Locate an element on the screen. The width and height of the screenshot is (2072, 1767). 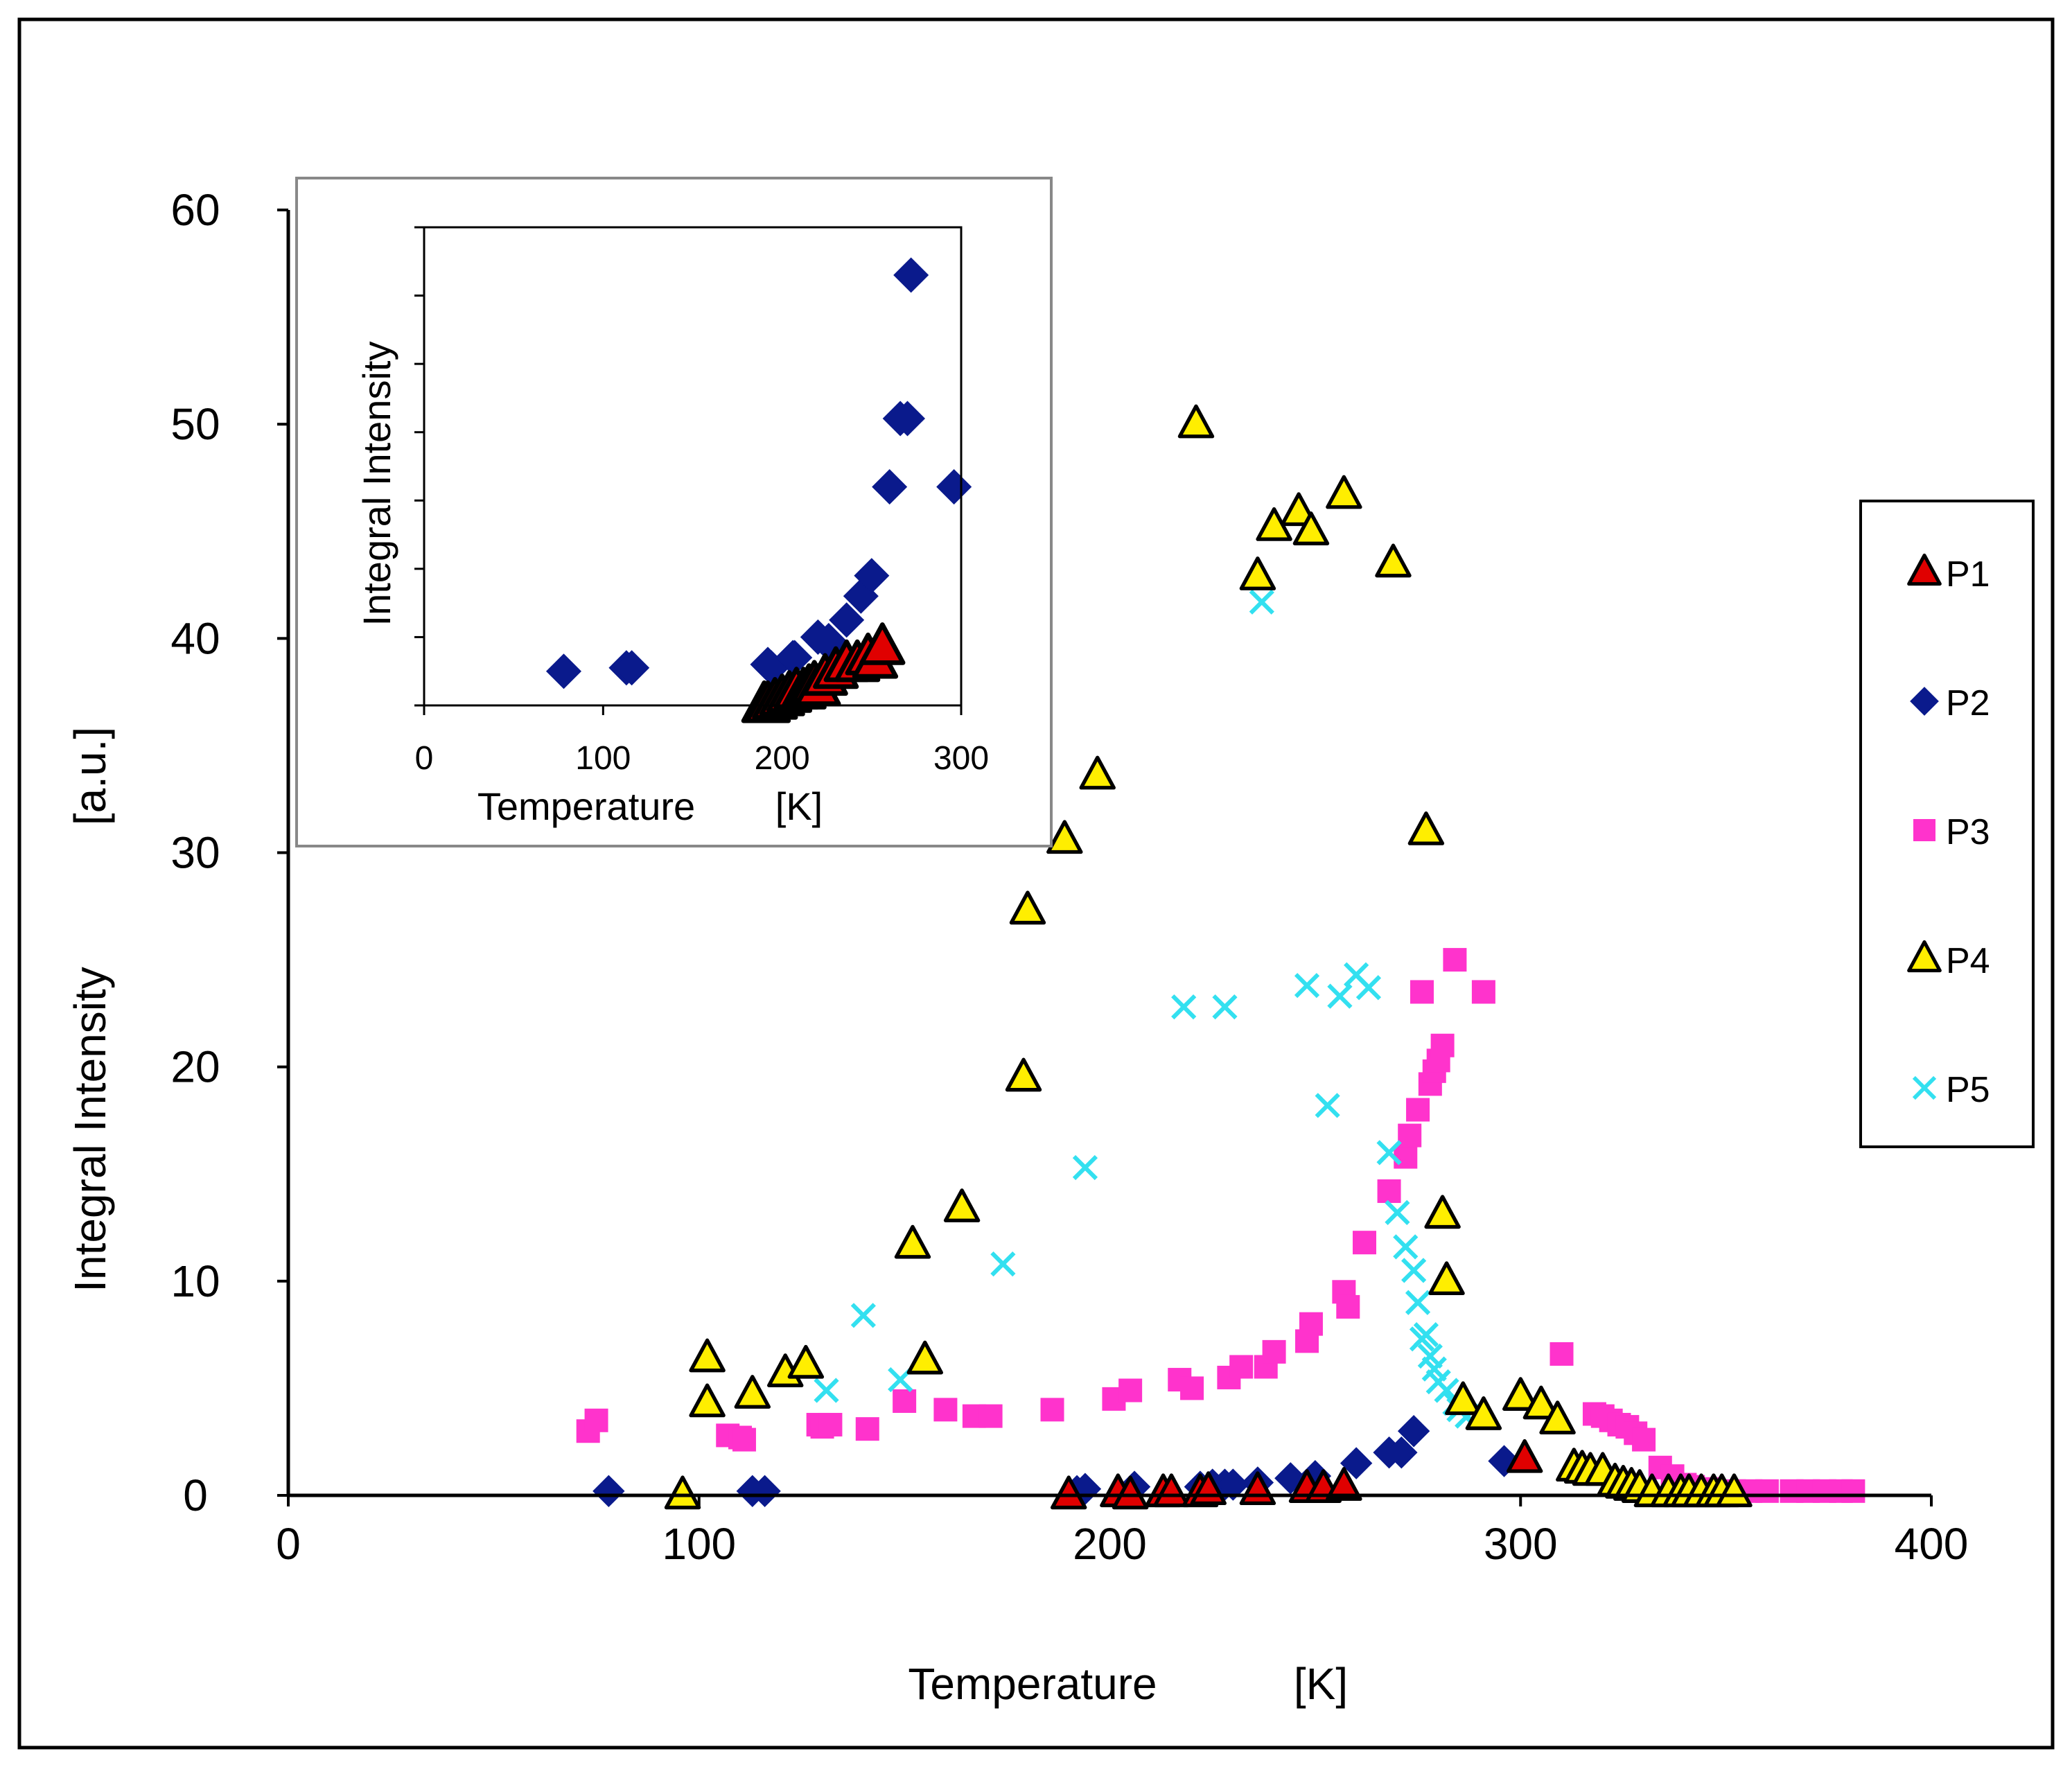
legend-item-p1: P1 is located at coordinates (1948, 574).